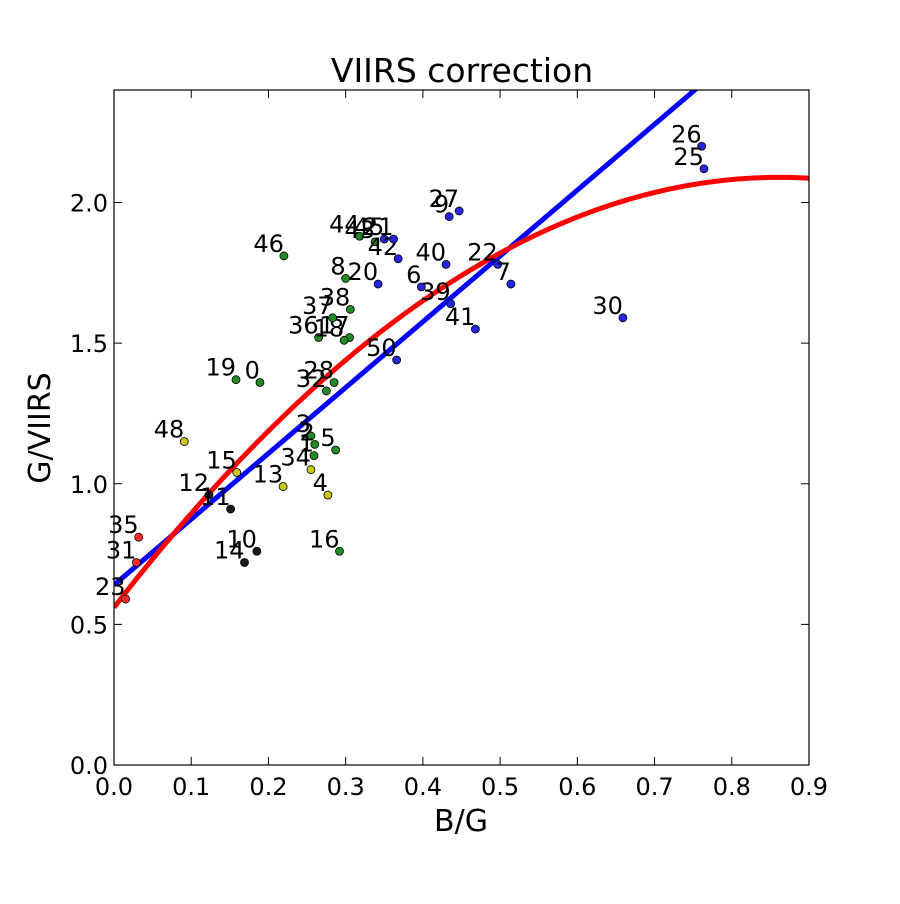 The width and height of the screenshot is (900, 904). I want to click on point-label-39: 39, so click(435, 292).